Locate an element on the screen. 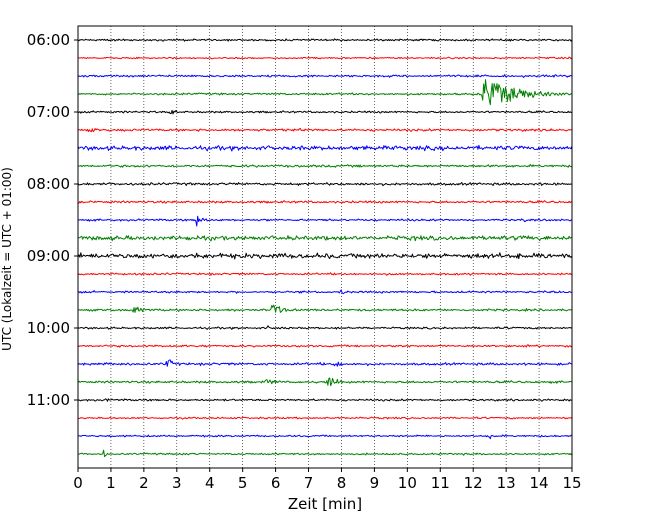 This screenshot has width=650, height=524. y-axis-label: UTC (Lokalzeit = UTC + 01:00) is located at coordinates (7, 259).